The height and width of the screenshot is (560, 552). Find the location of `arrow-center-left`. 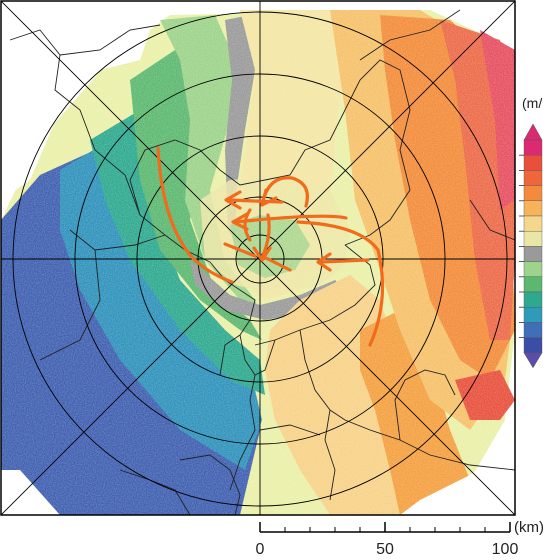

arrow-center-left is located at coordinates (240, 250).